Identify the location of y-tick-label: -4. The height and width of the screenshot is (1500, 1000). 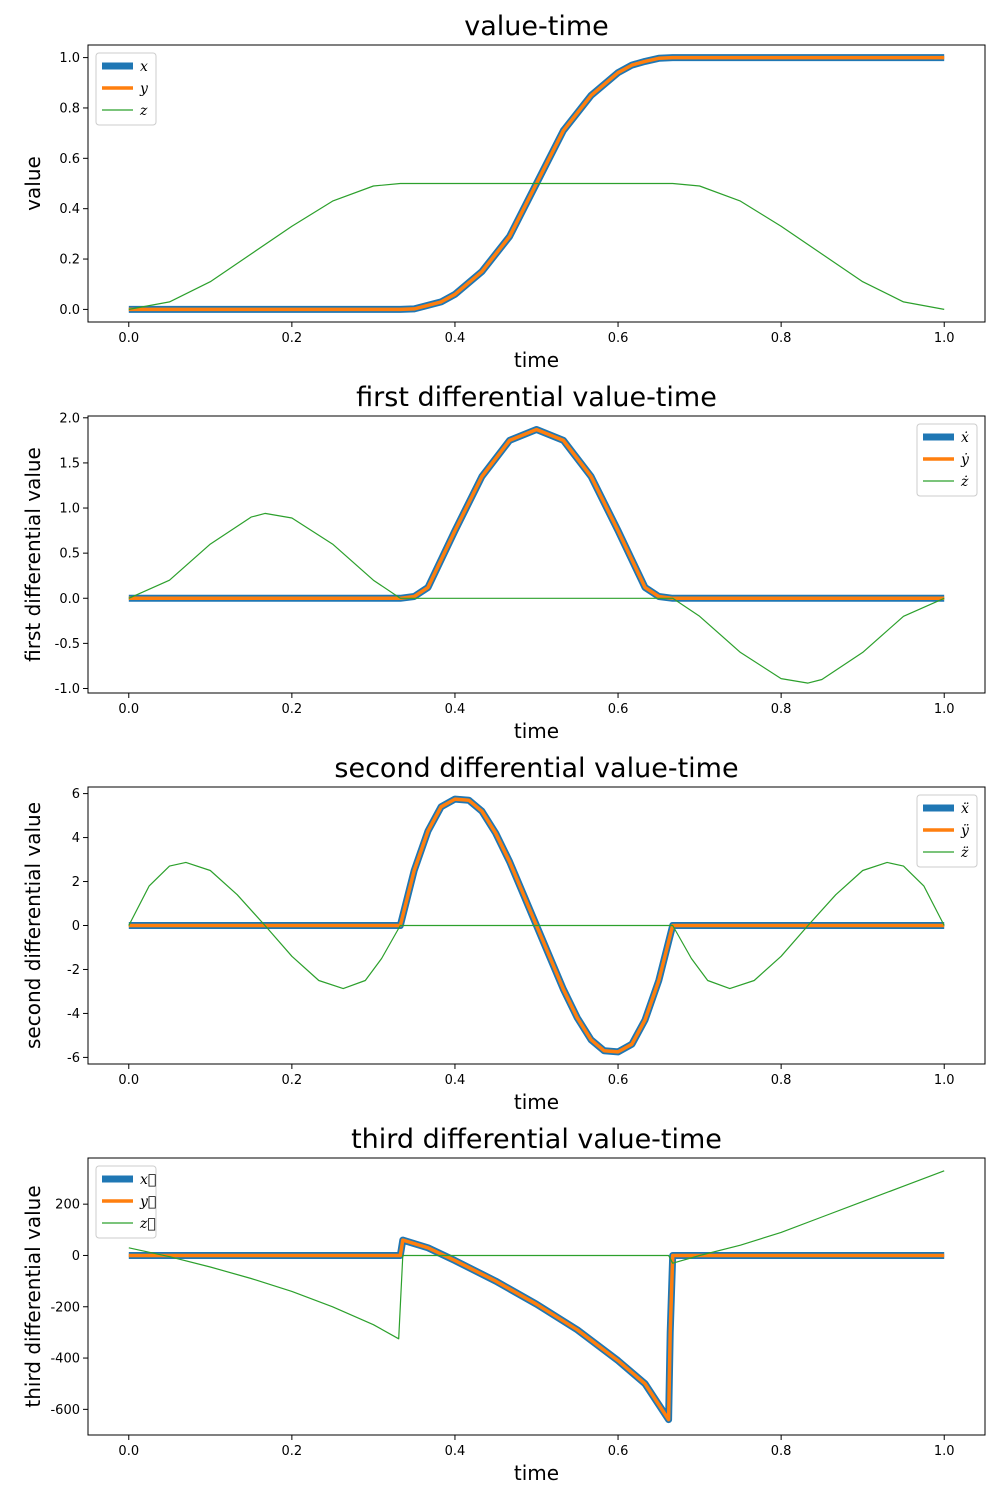
(73, 1014).